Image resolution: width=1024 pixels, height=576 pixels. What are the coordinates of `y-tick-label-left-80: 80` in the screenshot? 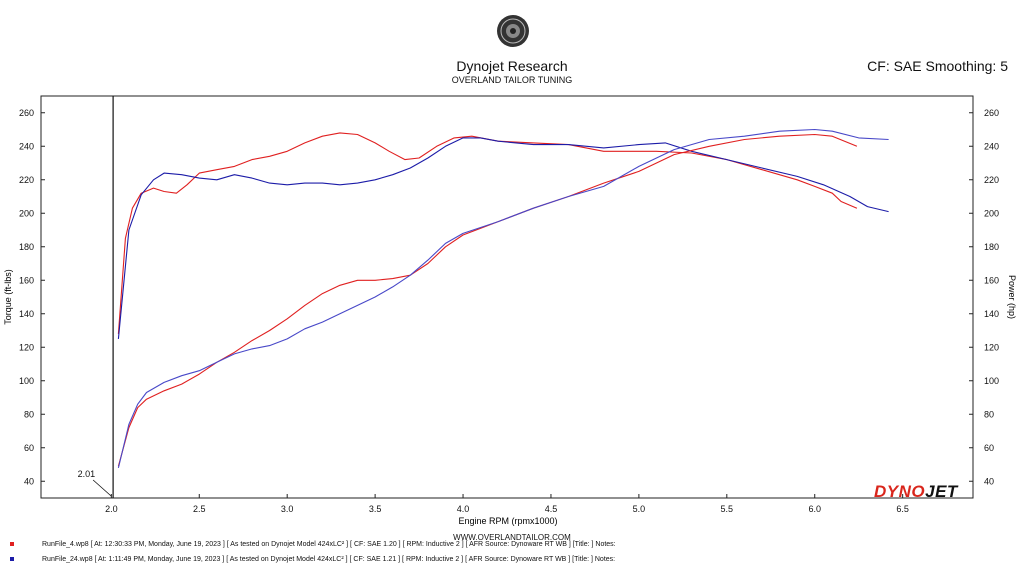 It's located at (29, 414).